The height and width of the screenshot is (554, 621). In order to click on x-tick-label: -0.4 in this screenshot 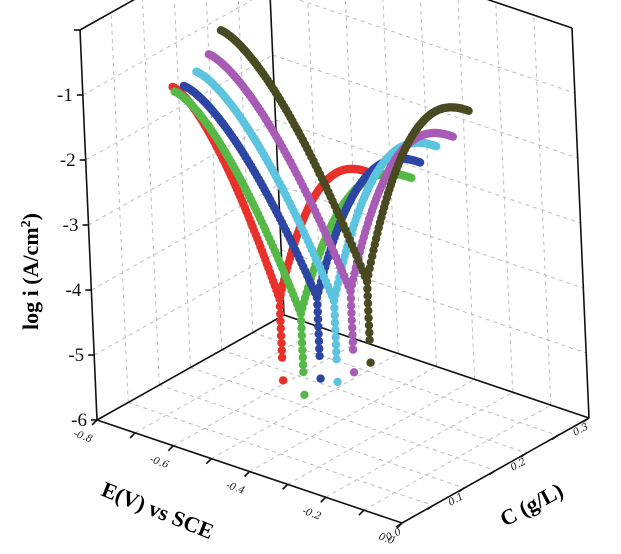, I will do `click(235, 488)`.